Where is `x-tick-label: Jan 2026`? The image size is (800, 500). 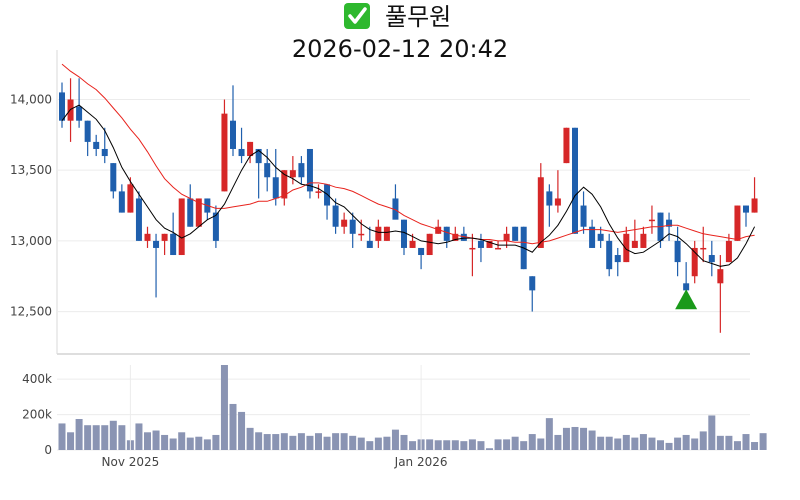 x-tick-label: Jan 2026 is located at coordinates (421, 462).